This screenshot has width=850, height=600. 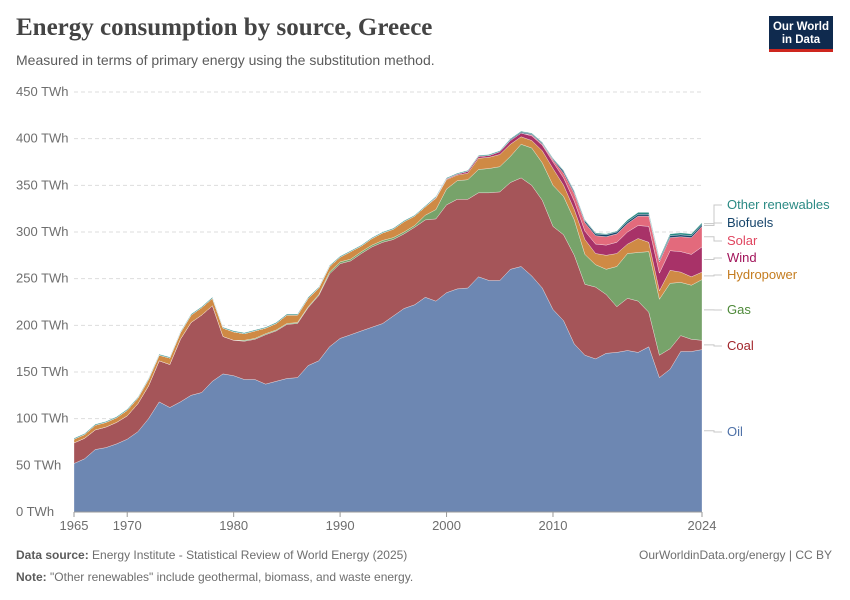 I want to click on y-tick-label: 400 TWh, so click(x=42, y=138).